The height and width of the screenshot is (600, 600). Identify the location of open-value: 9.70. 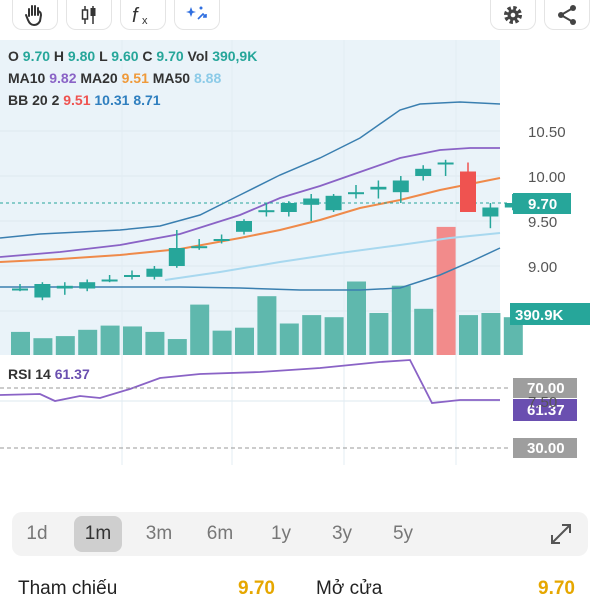
(38, 56).